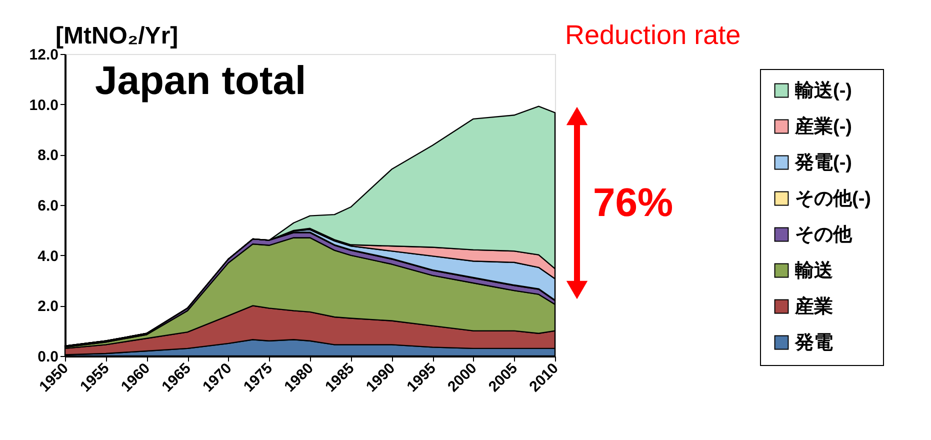  What do you see at coordinates (813, 307) in the screenshot?
I see `legend-label: 産業` at bounding box center [813, 307].